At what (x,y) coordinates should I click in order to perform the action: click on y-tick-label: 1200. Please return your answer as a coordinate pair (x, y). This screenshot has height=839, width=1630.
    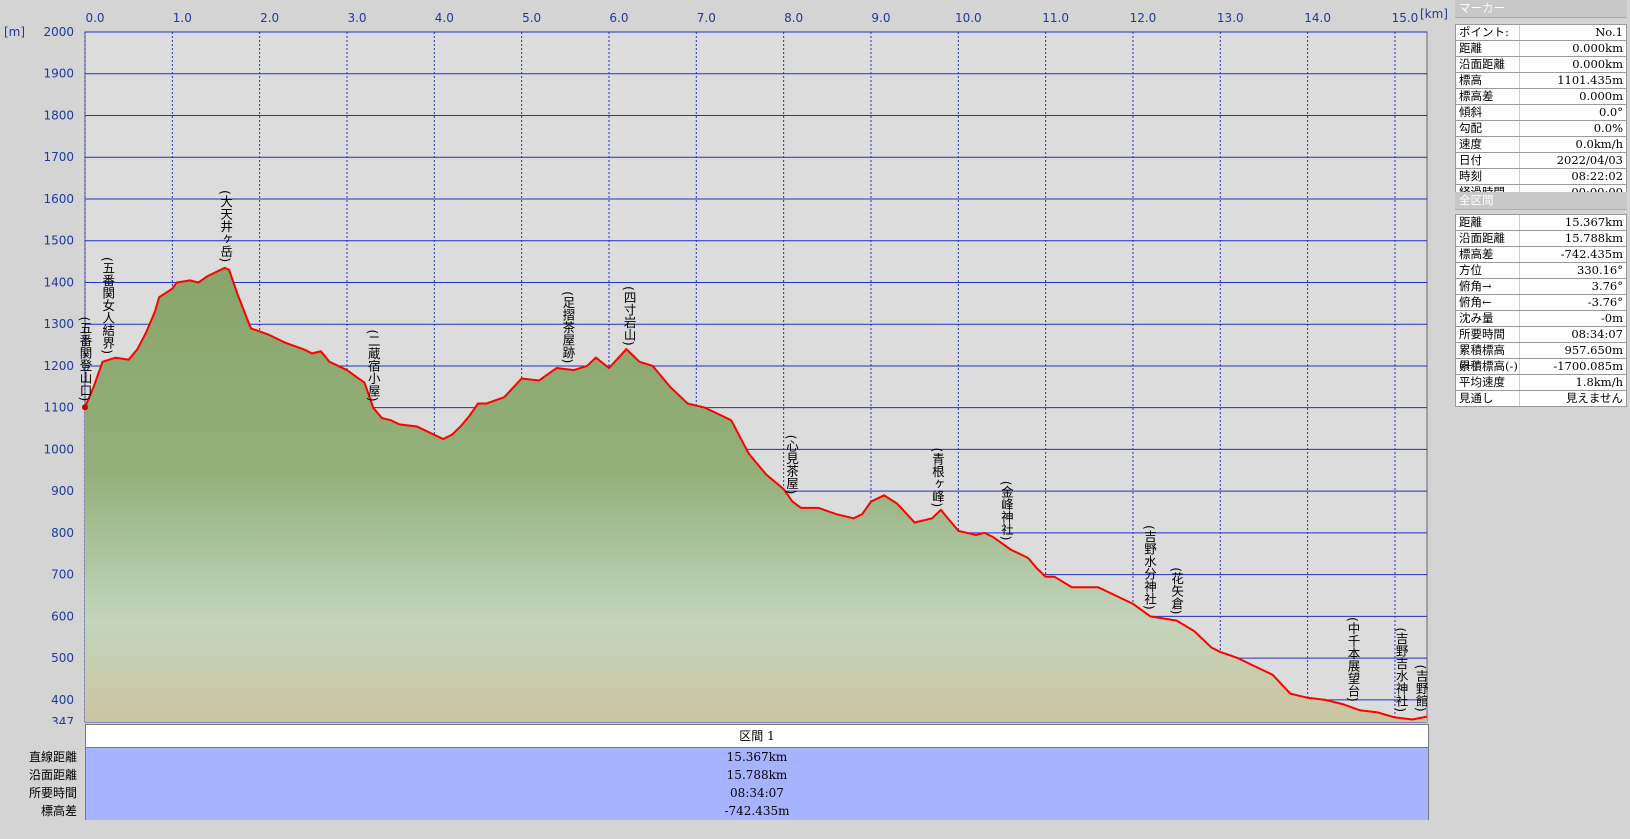
    Looking at the image, I should click on (58, 366).